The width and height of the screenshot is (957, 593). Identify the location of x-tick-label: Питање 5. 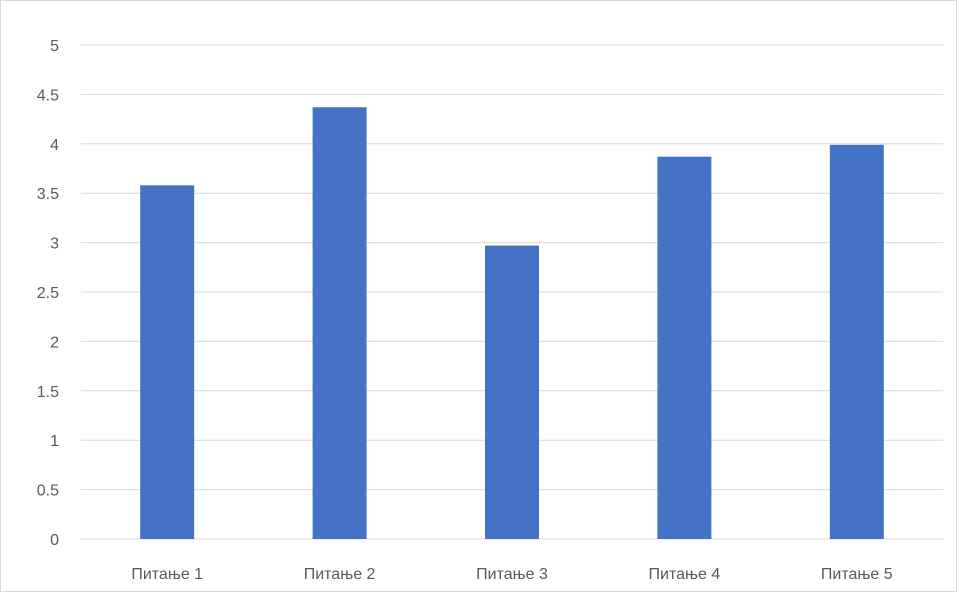
(857, 574).